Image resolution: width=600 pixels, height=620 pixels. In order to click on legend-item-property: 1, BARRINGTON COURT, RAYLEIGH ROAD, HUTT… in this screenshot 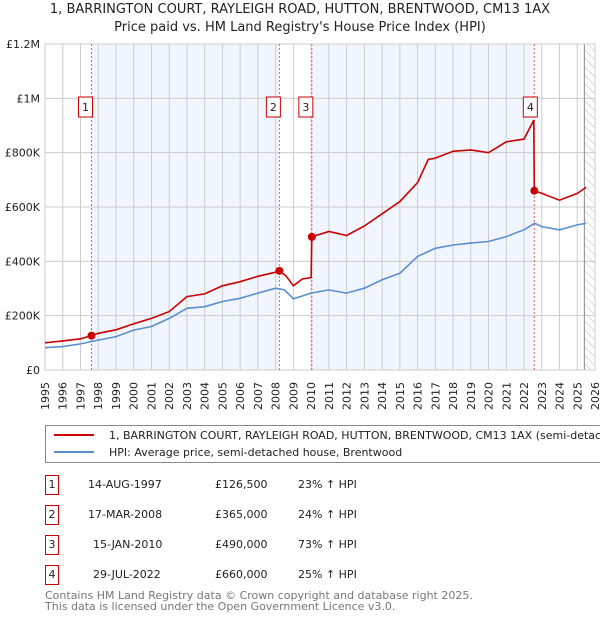, I will do `click(327, 435)`.